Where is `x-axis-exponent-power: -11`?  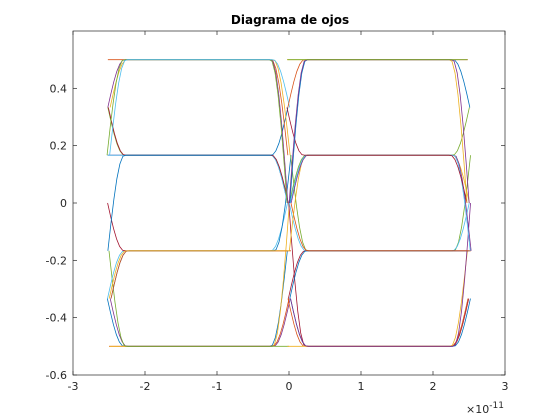
x-axis-exponent-power: -11 is located at coordinates (496, 406).